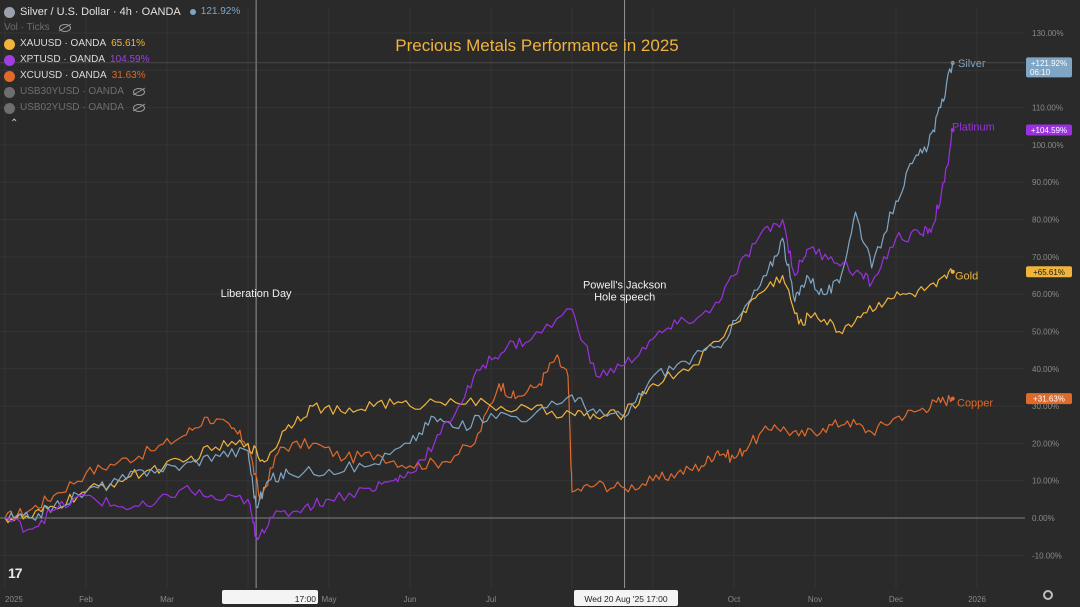  Describe the element at coordinates (1048, 595) in the screenshot. I see `gear-icon` at that location.